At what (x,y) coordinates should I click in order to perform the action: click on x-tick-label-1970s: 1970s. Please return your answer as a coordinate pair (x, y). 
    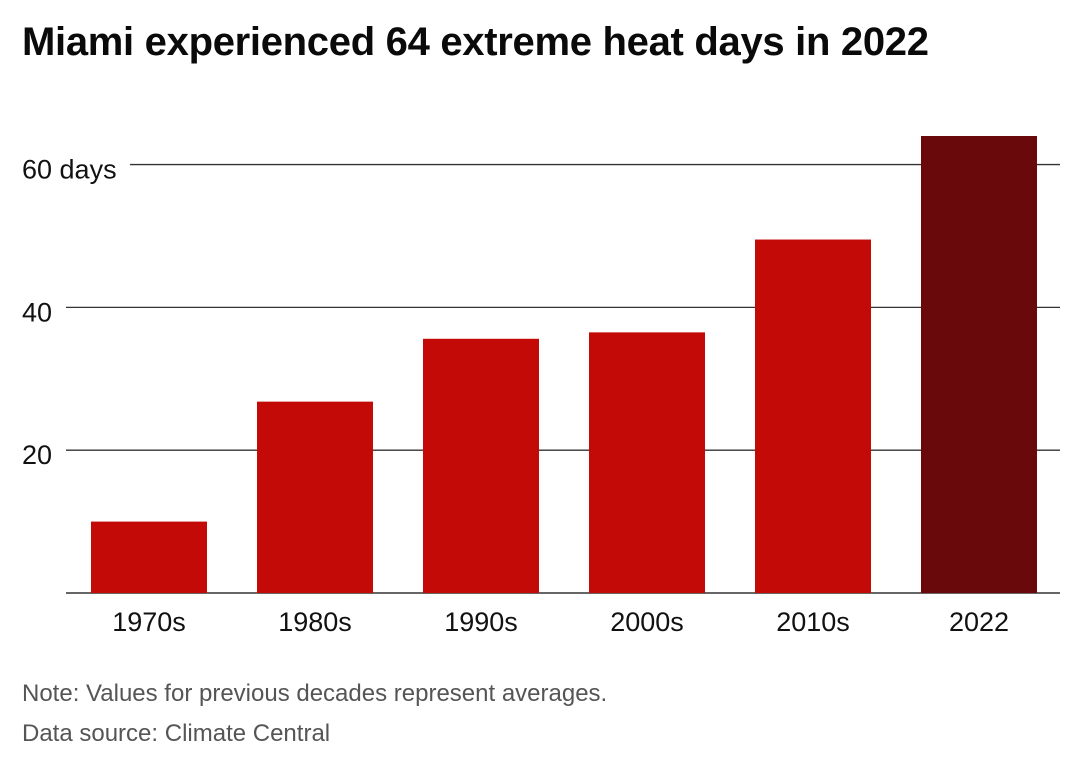
    Looking at the image, I should click on (149, 622).